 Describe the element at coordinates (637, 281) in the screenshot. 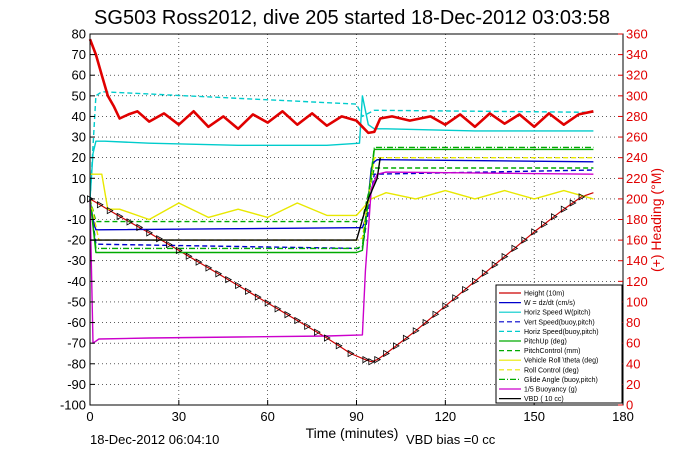

I see `right-tick-label-6: 120` at that location.